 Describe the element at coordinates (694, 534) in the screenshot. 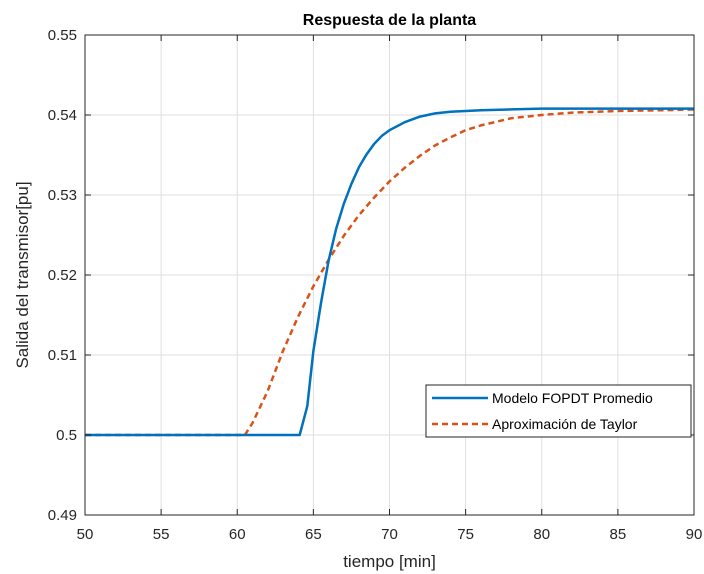

I see `x-tick-label: 90` at that location.